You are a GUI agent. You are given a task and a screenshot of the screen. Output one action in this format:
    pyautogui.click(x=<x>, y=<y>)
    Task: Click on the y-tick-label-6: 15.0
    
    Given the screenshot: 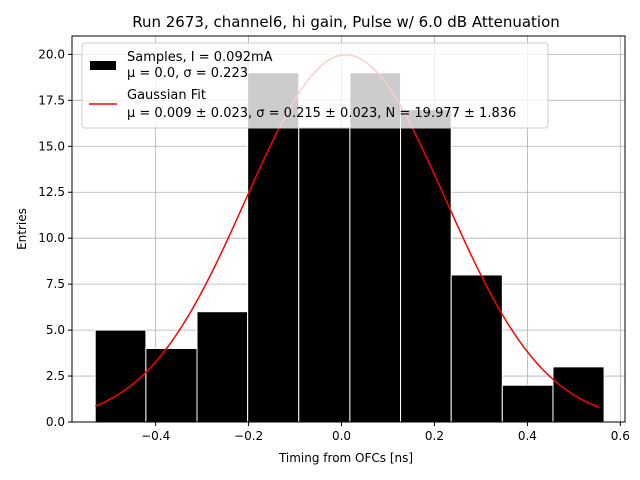 What is the action you would take?
    pyautogui.click(x=51, y=146)
    